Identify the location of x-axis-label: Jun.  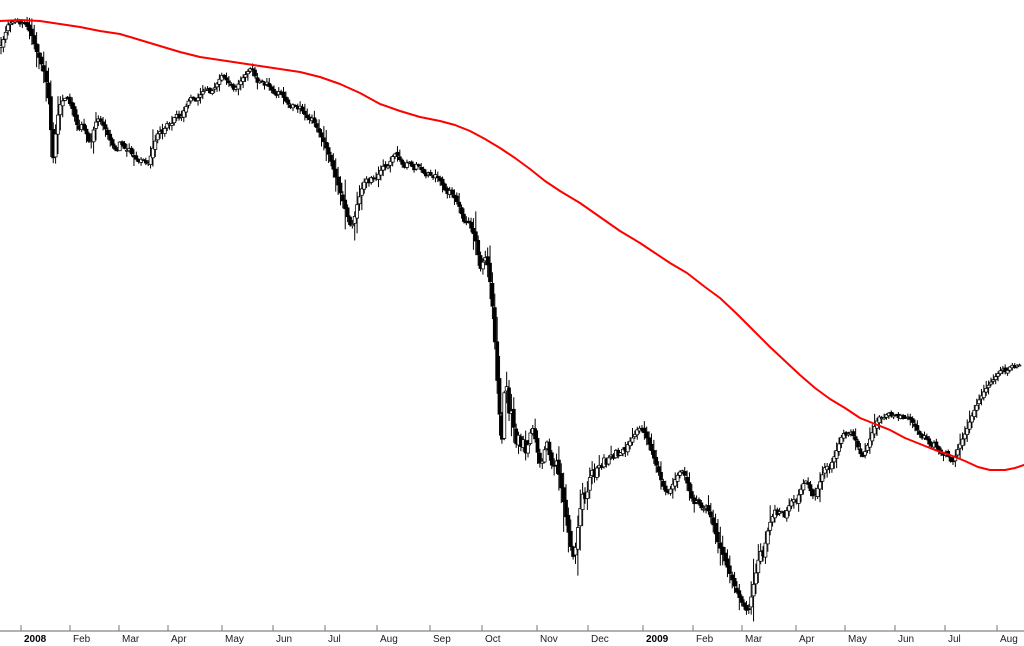
(906, 639).